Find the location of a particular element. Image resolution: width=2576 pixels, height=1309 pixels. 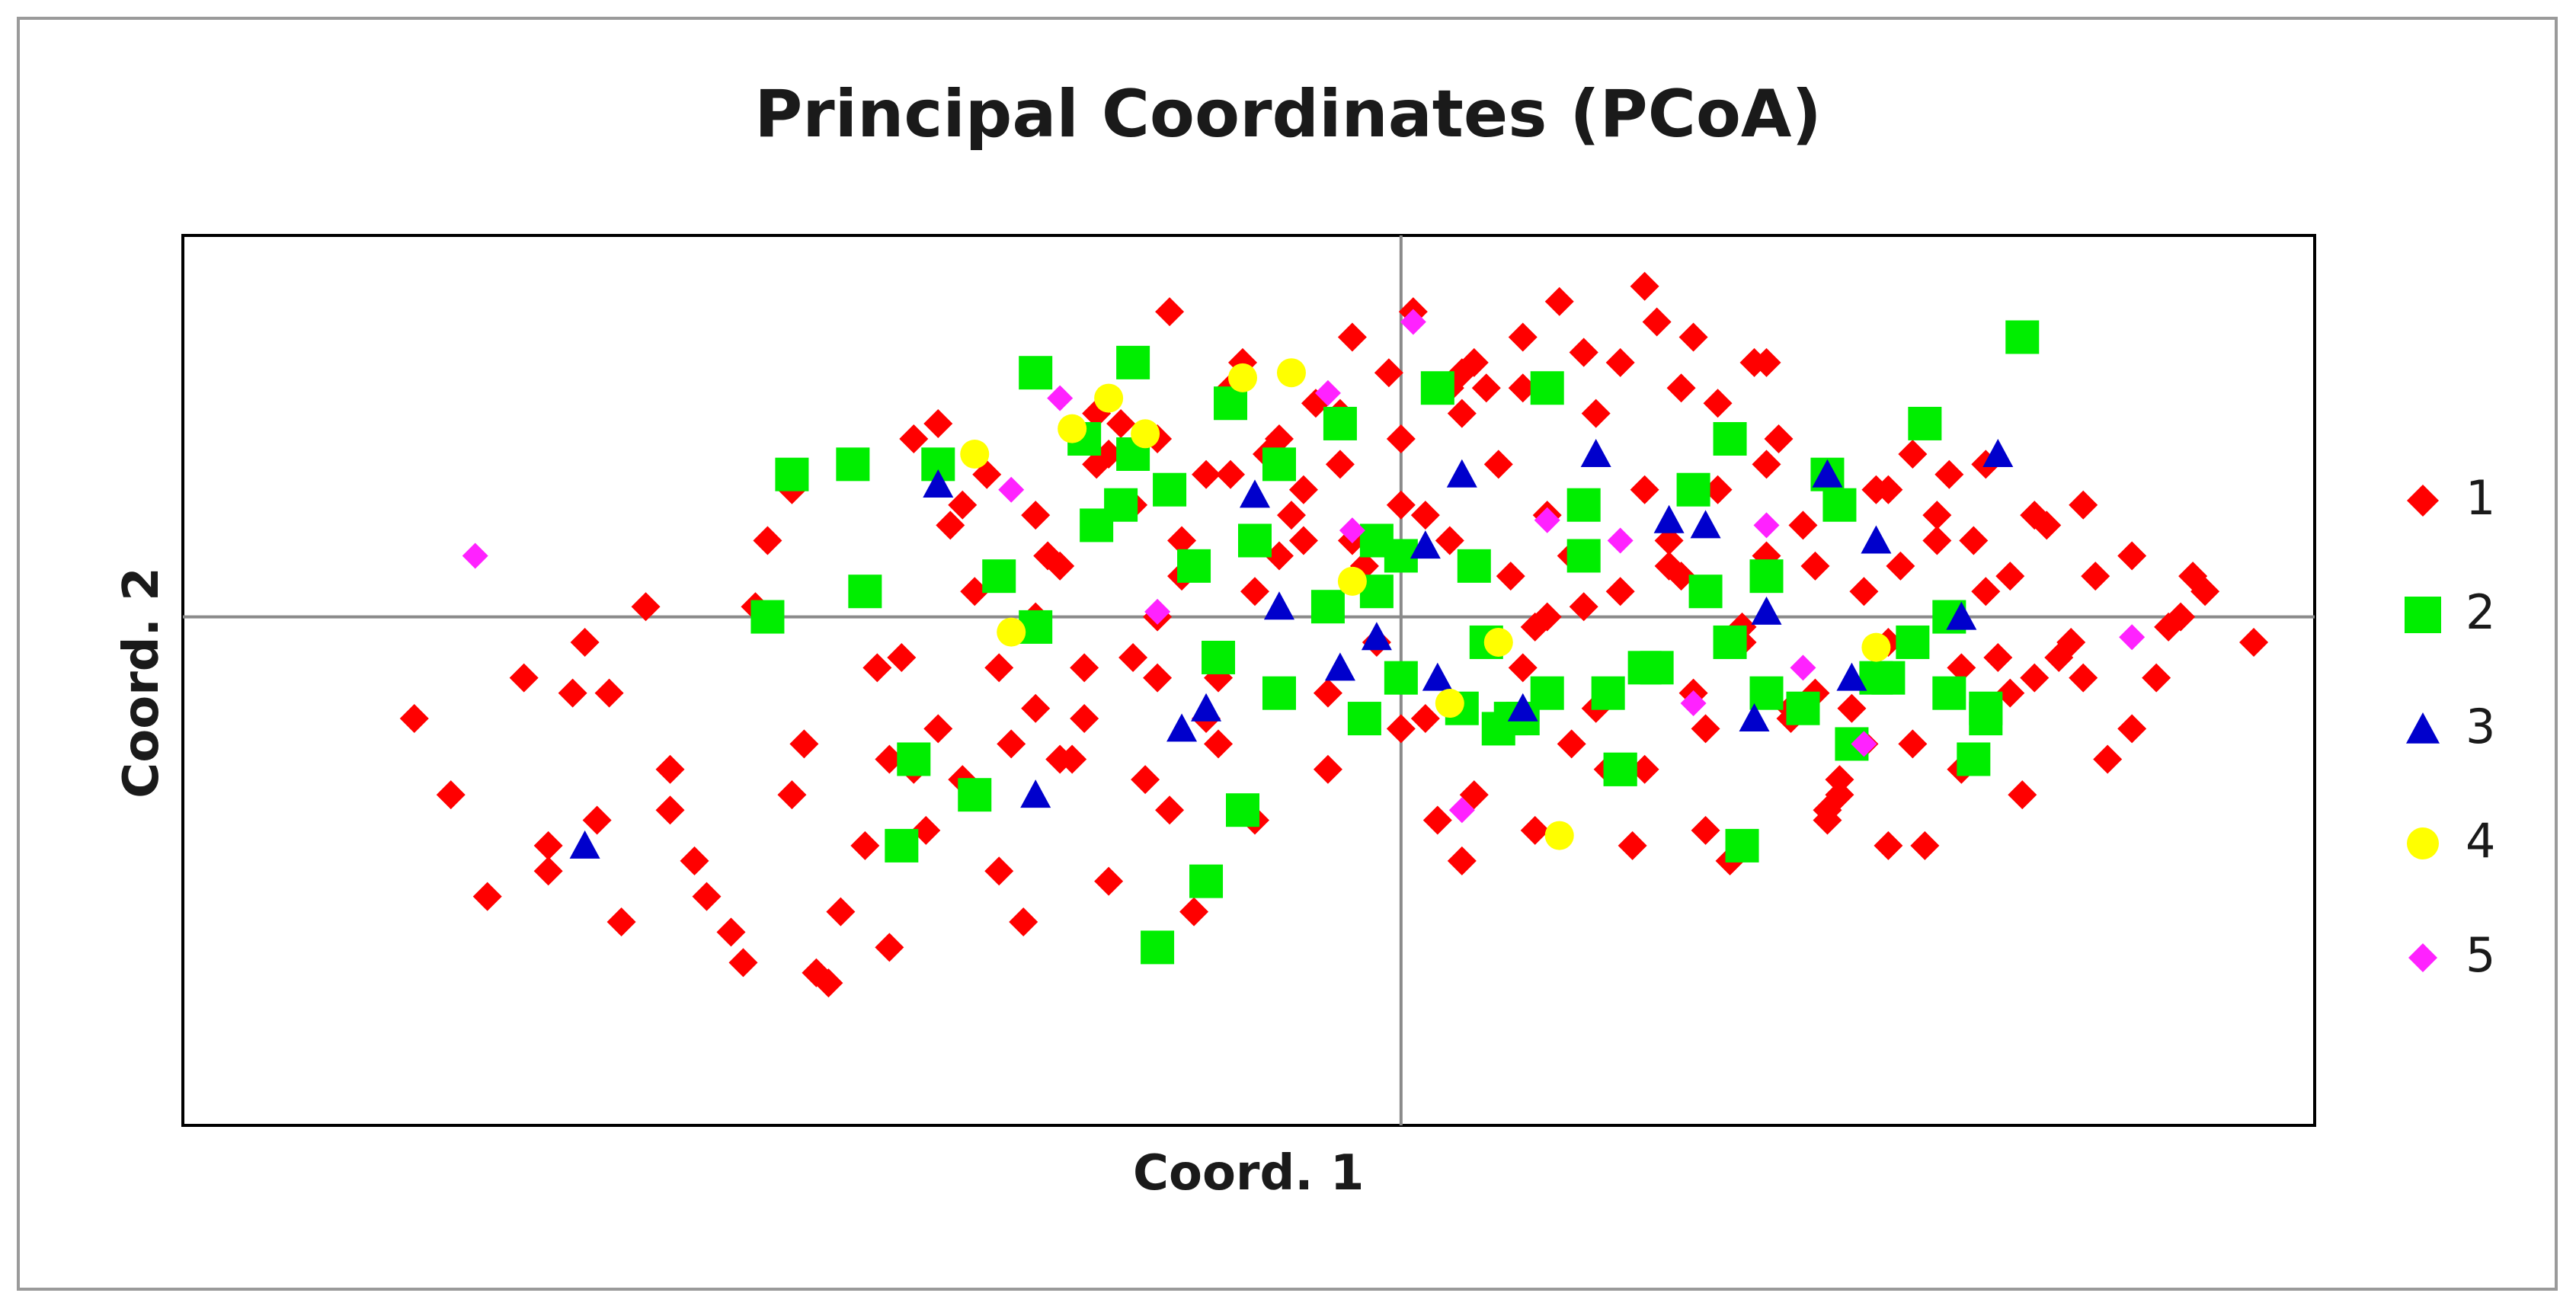

chart-title: Principal Coordinates (PCoA) is located at coordinates (1288, 114).